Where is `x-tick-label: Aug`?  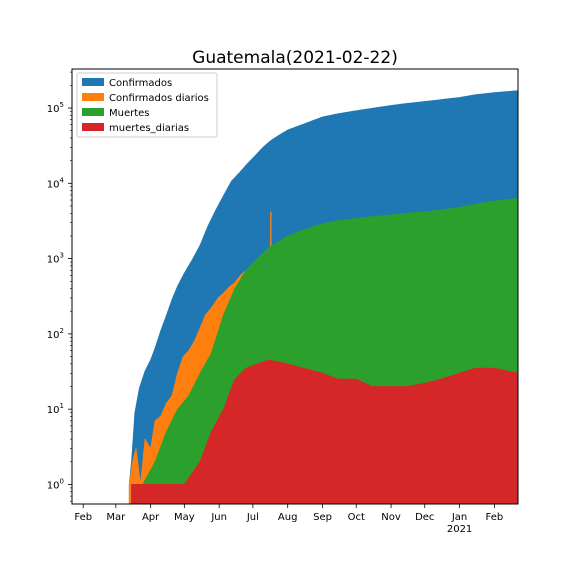
x-tick-label: Aug is located at coordinates (288, 517).